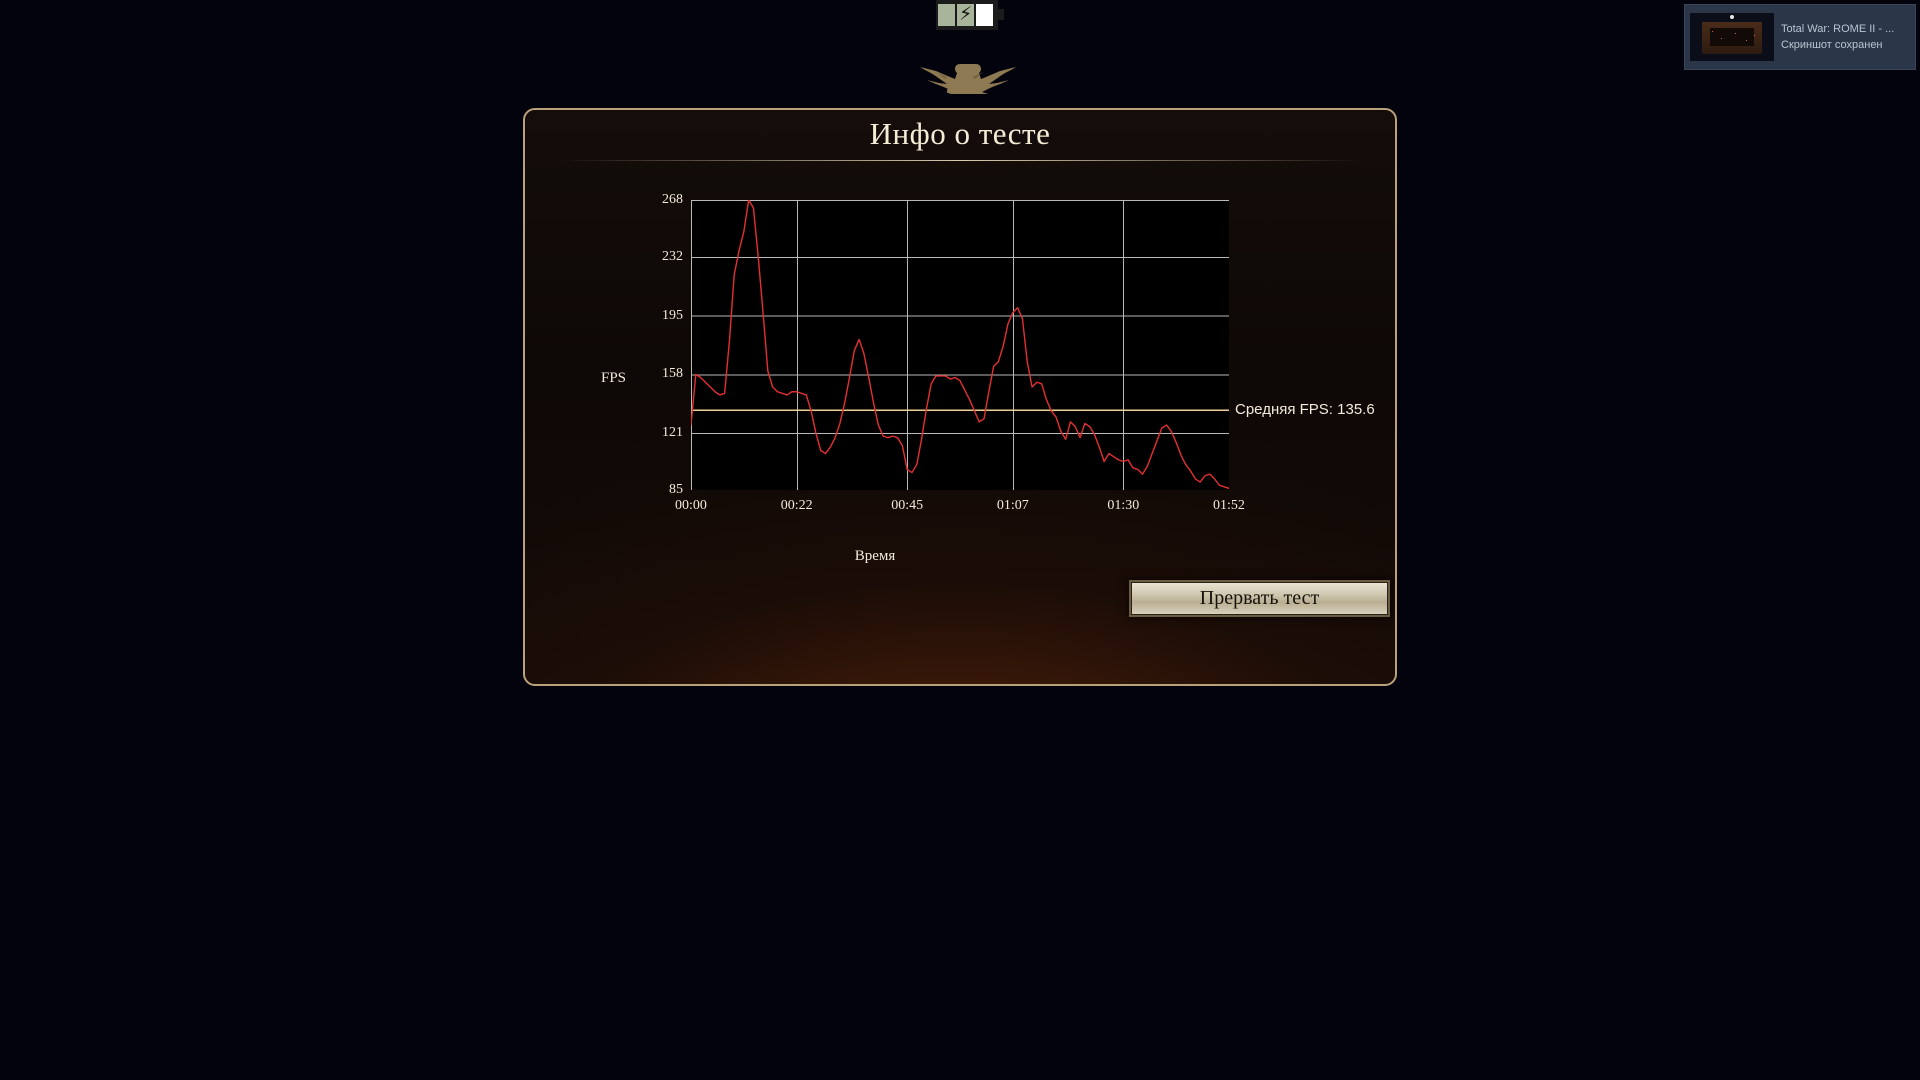  I want to click on x-tick-label: 00:45, so click(907, 505).